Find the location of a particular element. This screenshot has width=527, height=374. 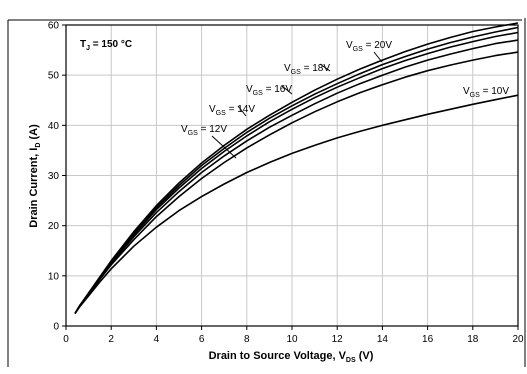

x-tick-label-16: 16 is located at coordinates (428, 339).